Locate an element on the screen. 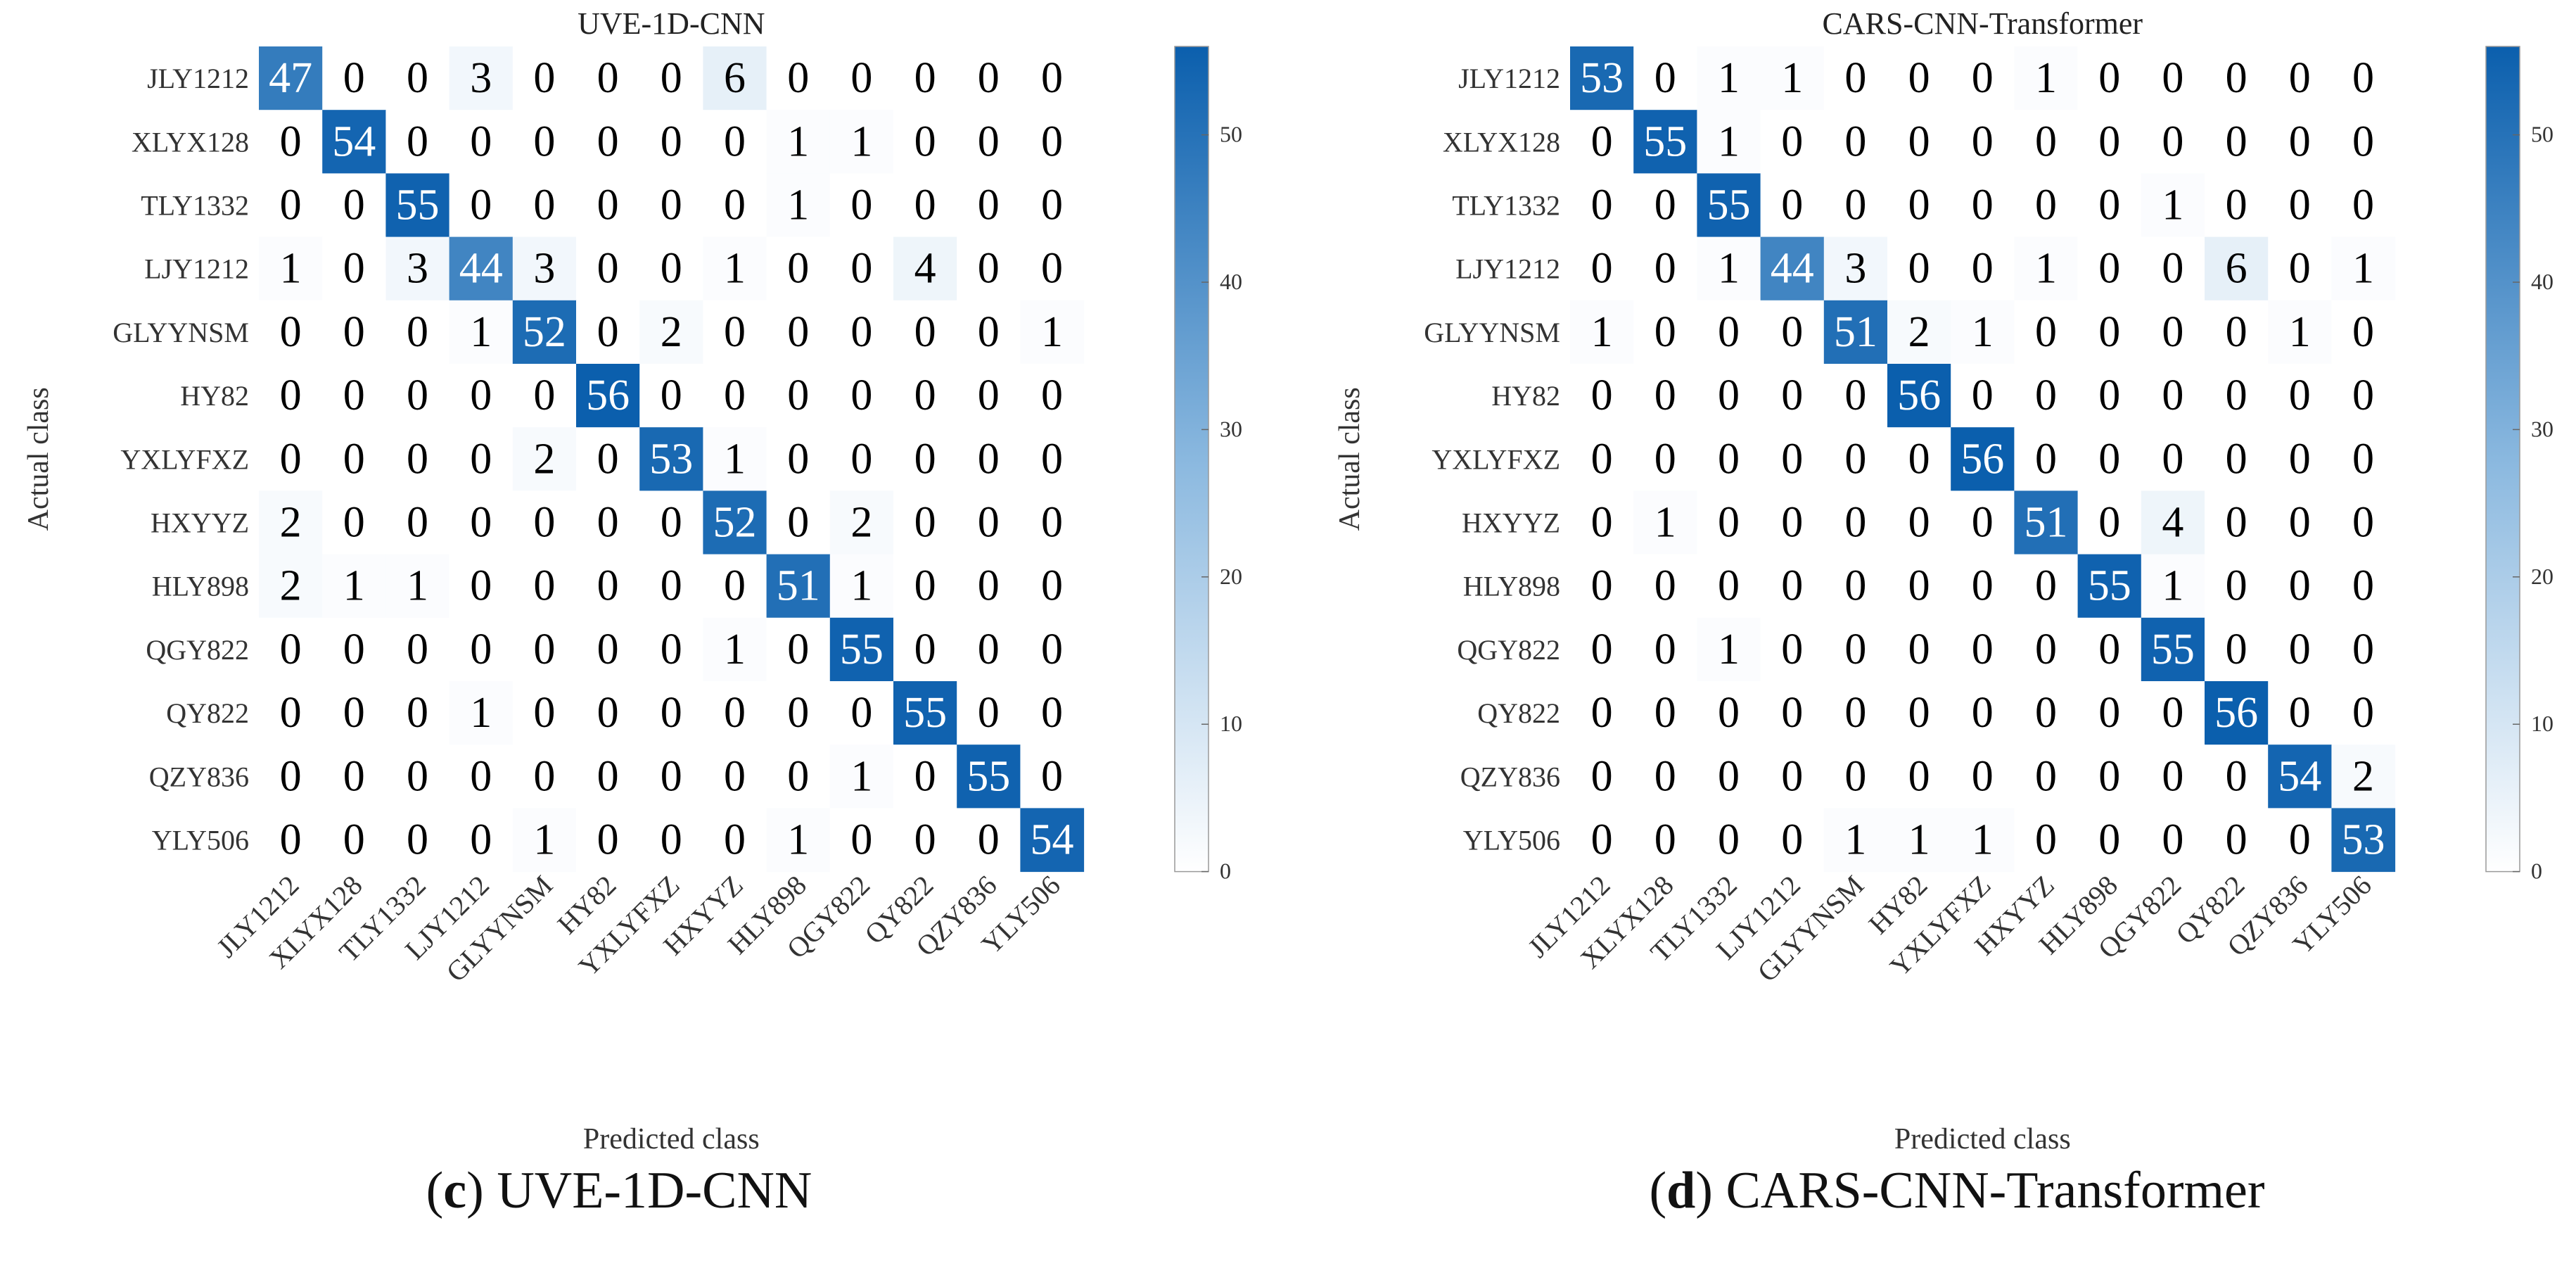 The width and height of the screenshot is (2576, 1261). y-tick-label: HXYYZ is located at coordinates (1511, 523).